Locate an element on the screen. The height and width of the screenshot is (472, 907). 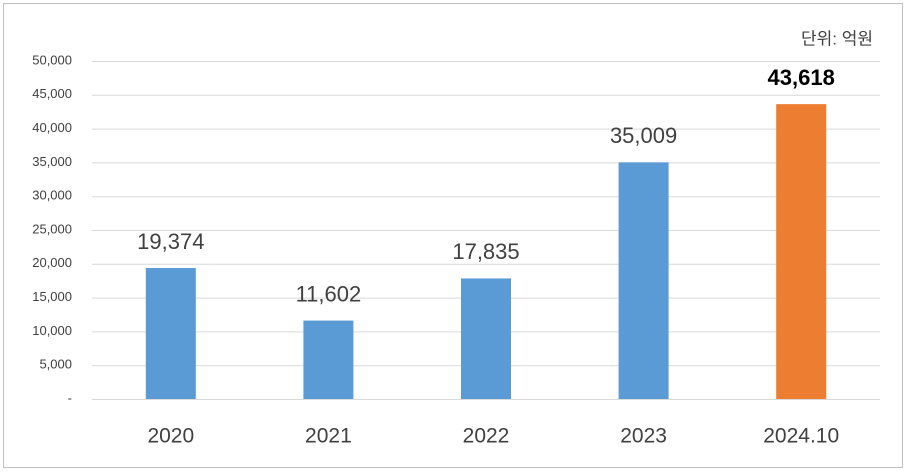
value-label: 35,009 is located at coordinates (643, 135).